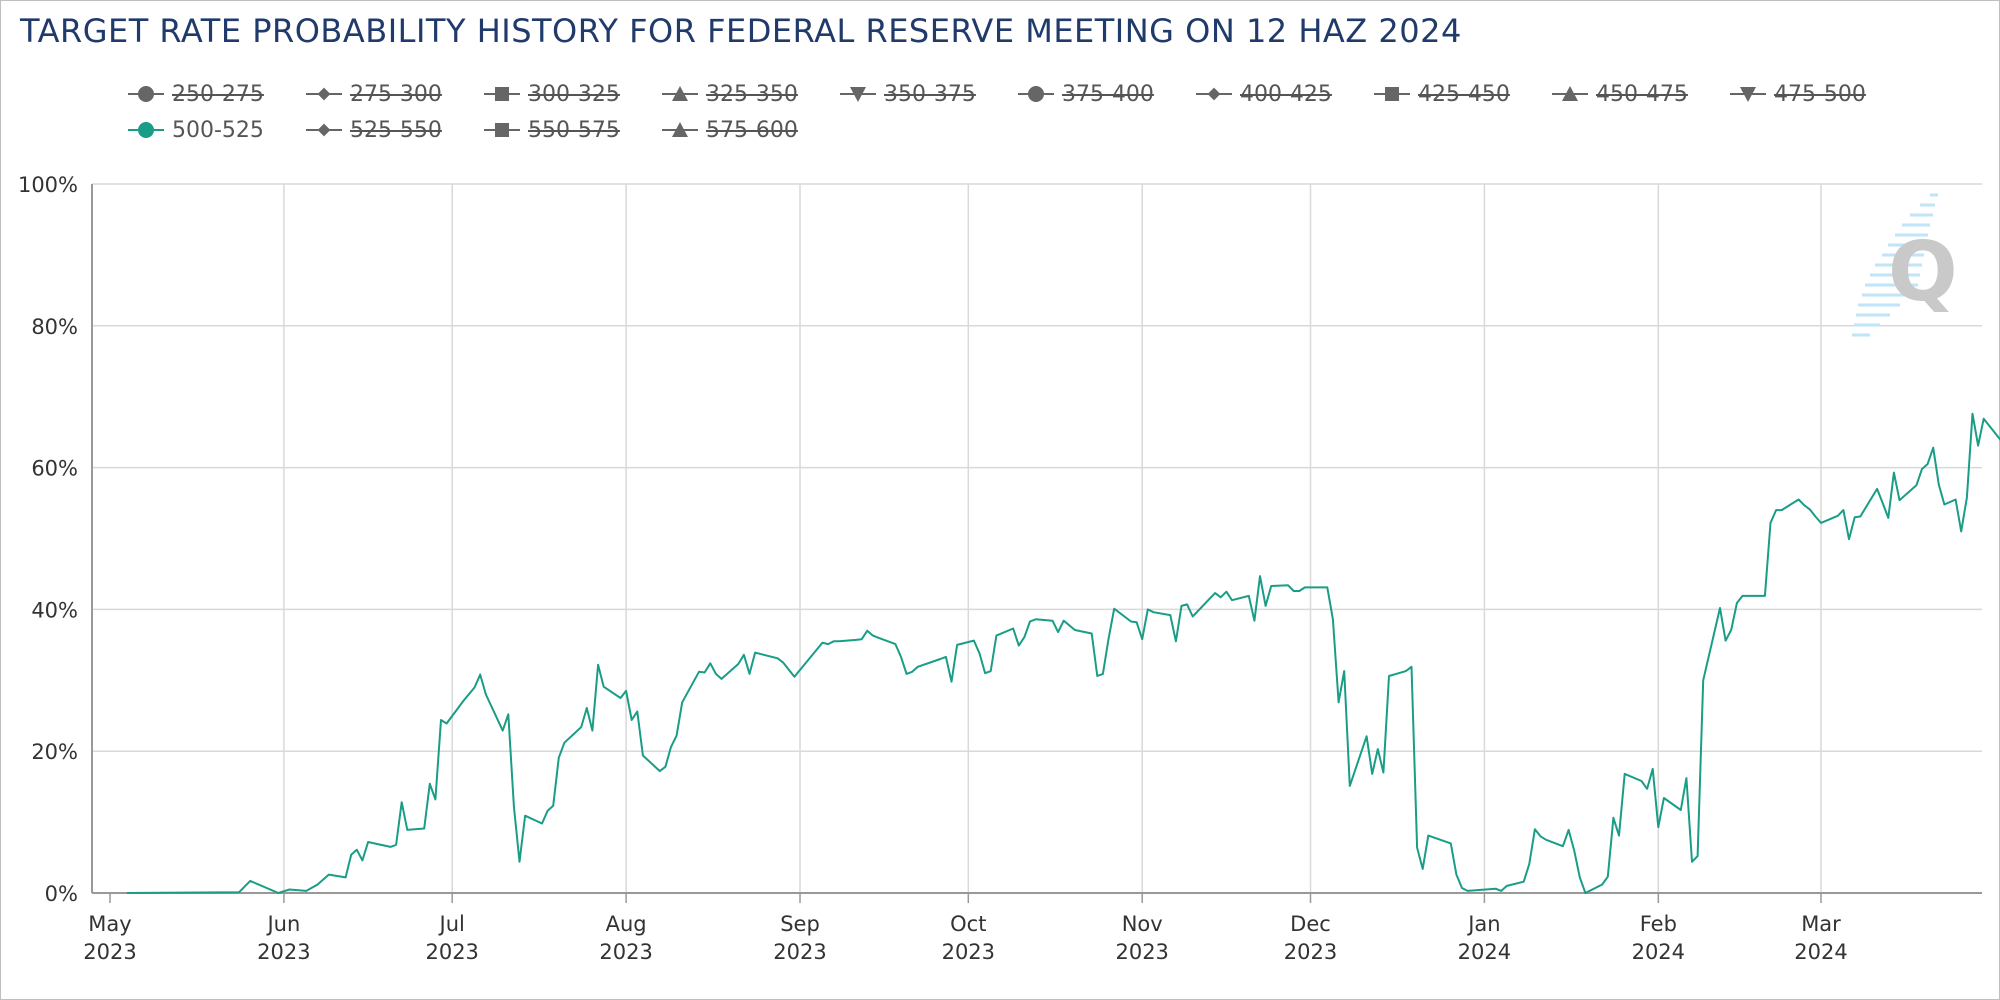 The height and width of the screenshot is (1000, 2000). What do you see at coordinates (396, 94) in the screenshot?
I see `legend-label: 275-300` at bounding box center [396, 94].